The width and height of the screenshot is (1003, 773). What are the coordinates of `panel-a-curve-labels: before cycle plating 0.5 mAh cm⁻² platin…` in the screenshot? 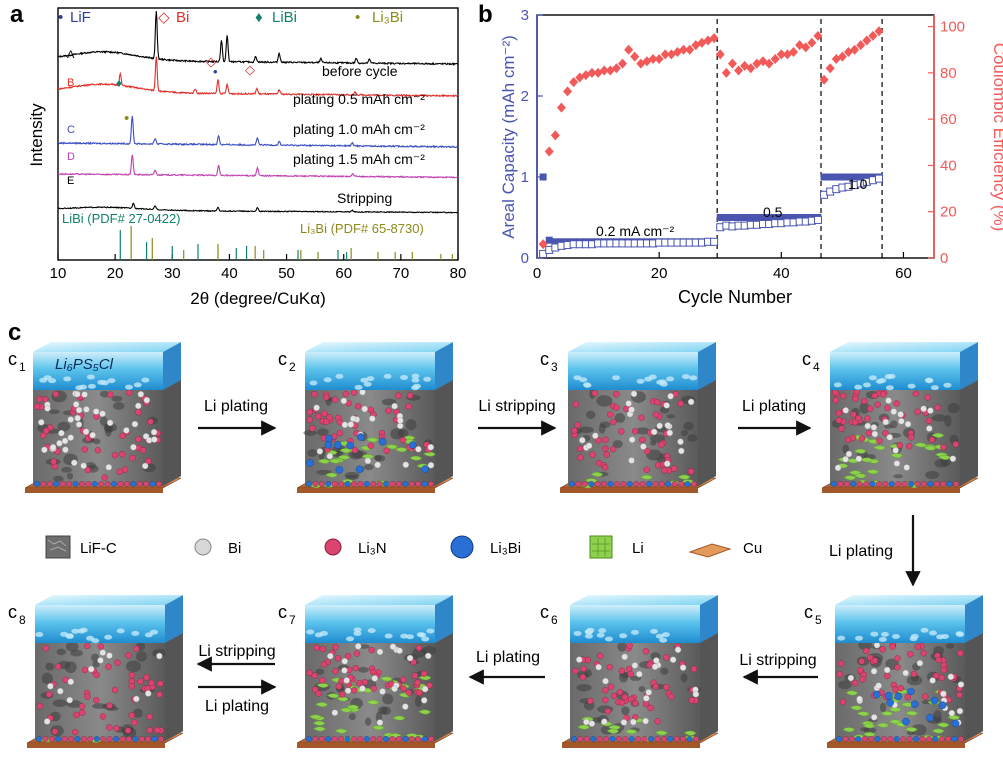 It's located at (359, 134).